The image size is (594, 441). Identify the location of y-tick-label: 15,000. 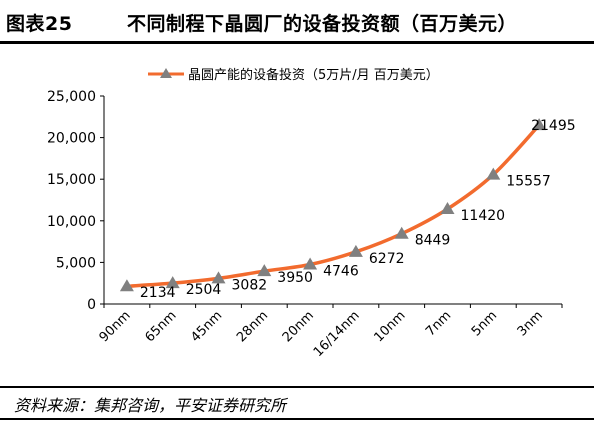
(71, 180).